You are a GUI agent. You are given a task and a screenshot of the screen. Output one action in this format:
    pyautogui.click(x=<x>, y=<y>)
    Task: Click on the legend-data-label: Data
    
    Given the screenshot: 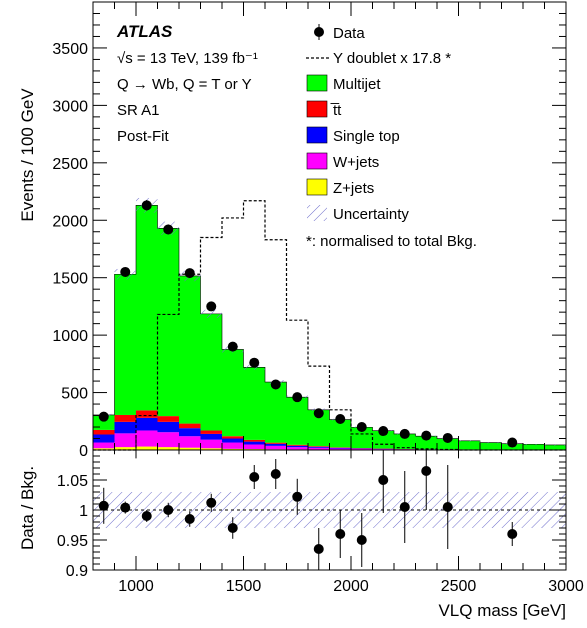 What is the action you would take?
    pyautogui.click(x=349, y=33)
    